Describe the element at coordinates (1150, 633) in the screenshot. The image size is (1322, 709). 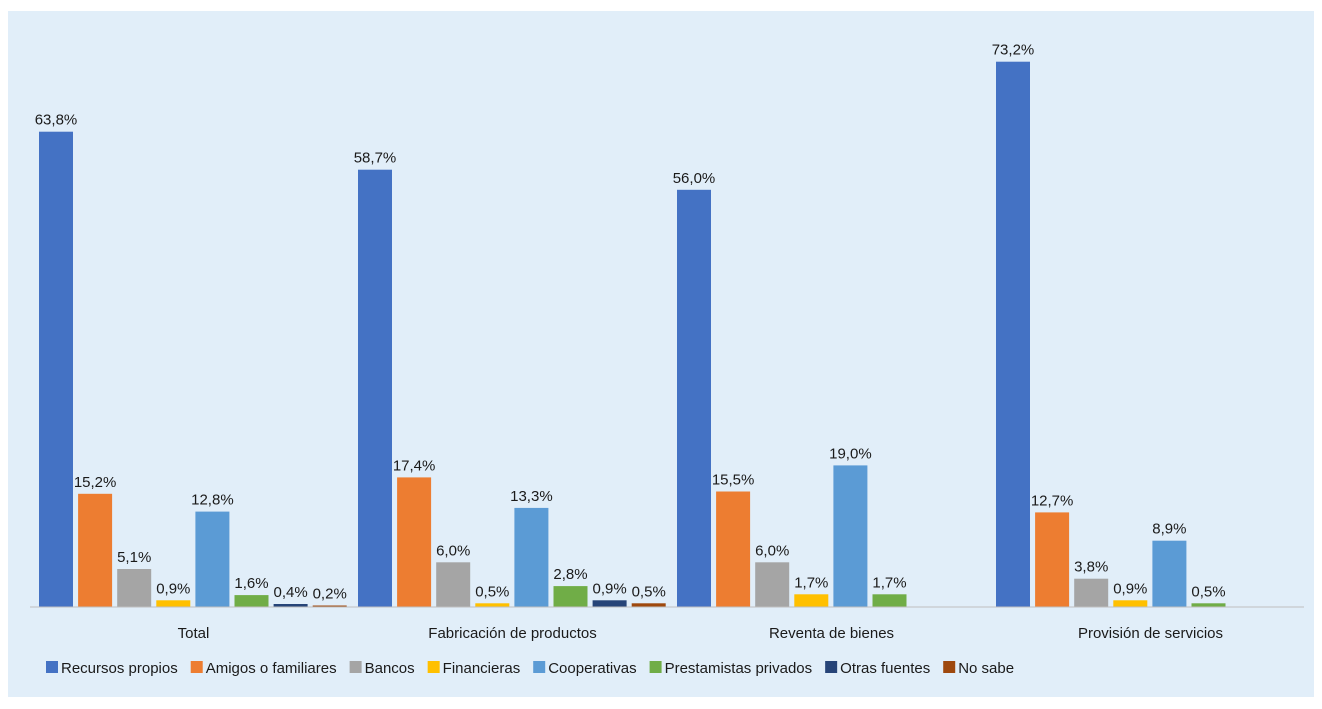
I see `category-label: Provisión de servicios` at that location.